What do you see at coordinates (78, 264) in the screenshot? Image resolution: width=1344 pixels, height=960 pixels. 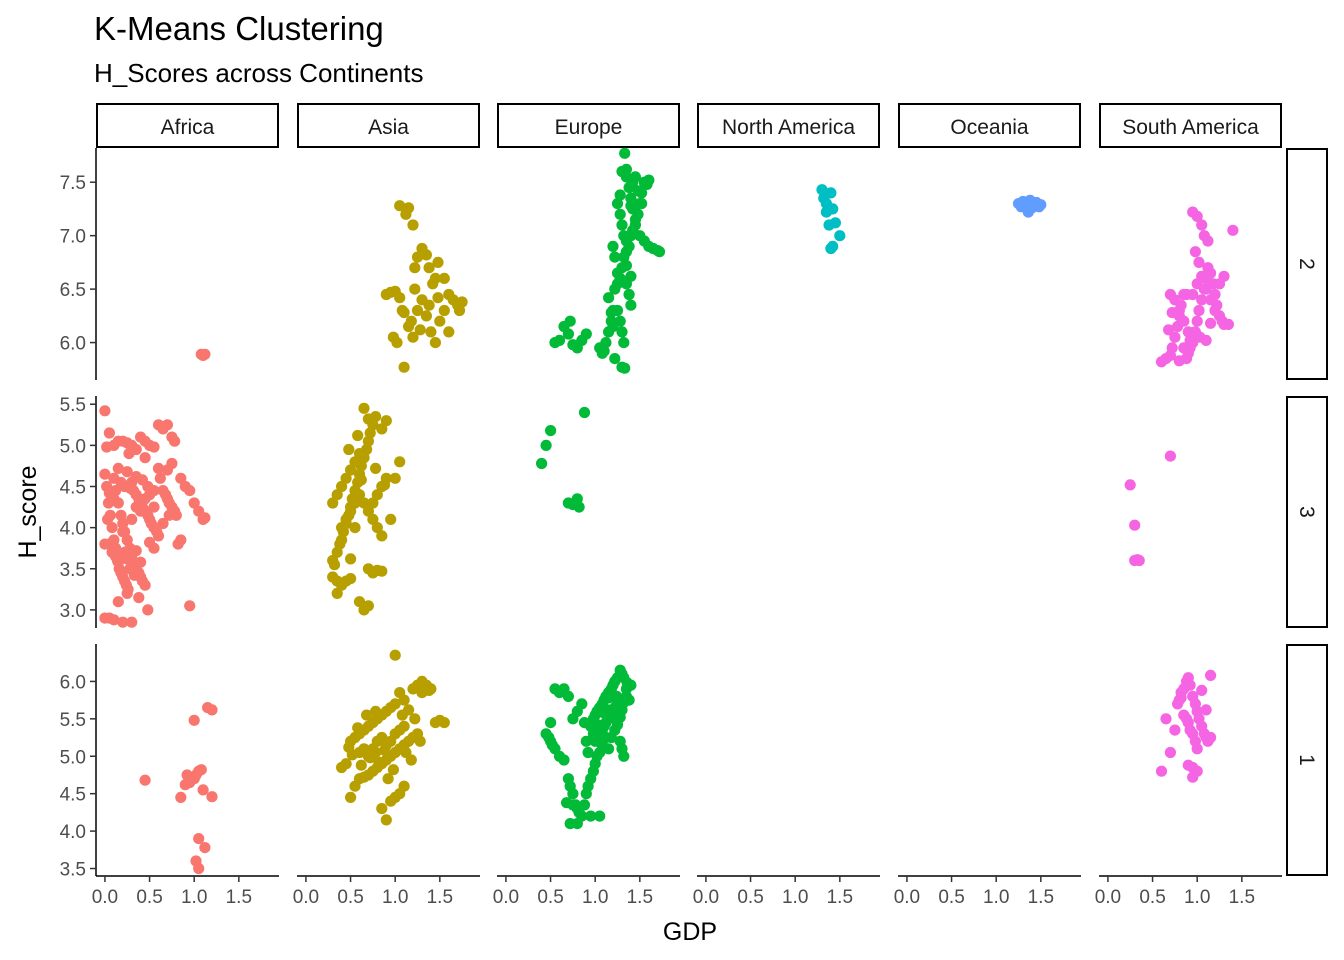 I see `y-axis-row-2: 6.0 6.5 7.0 7.5` at bounding box center [78, 264].